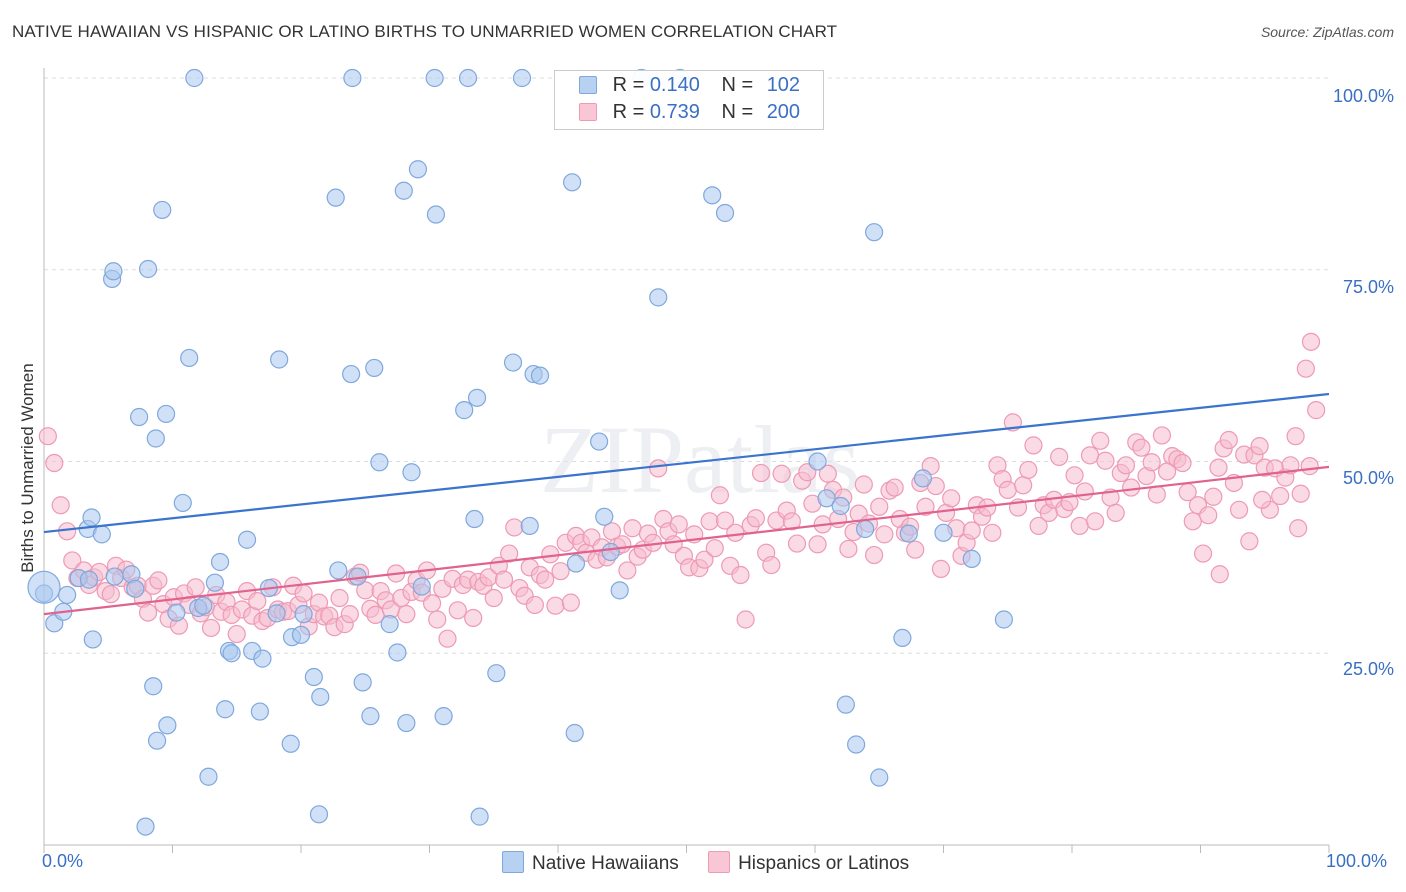 Image resolution: width=1406 pixels, height=892 pixels. Describe the element at coordinates (674, 112) in the screenshot. I see `r-value: 0.739` at that location.